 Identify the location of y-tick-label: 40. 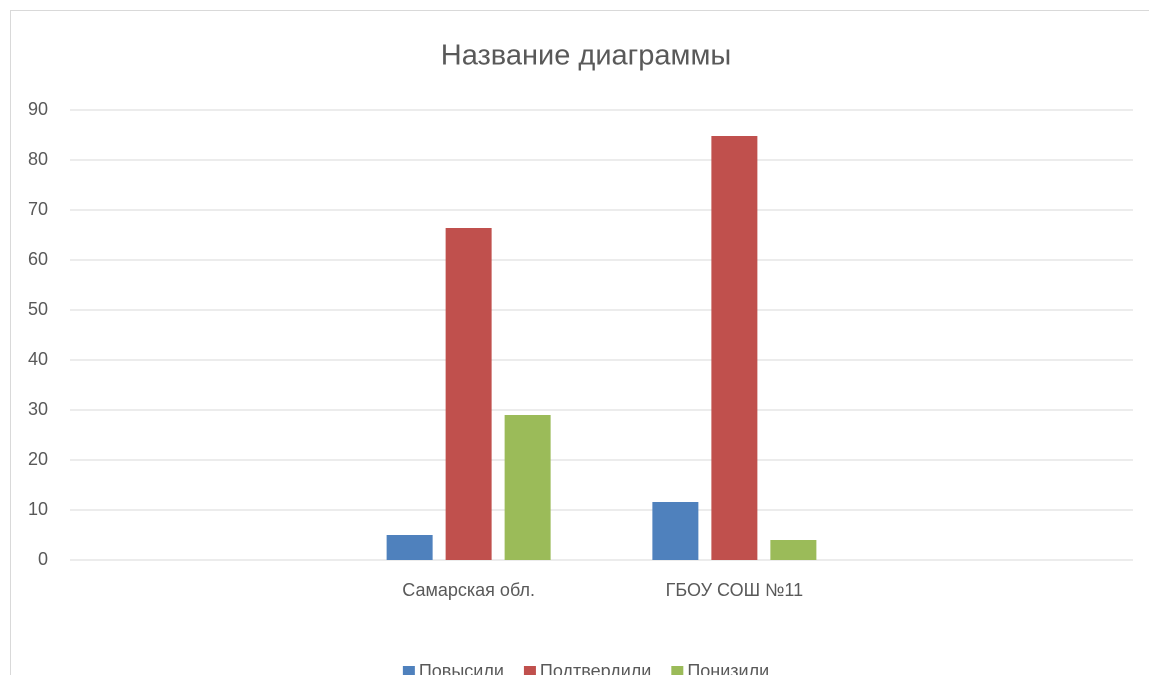
(38, 359).